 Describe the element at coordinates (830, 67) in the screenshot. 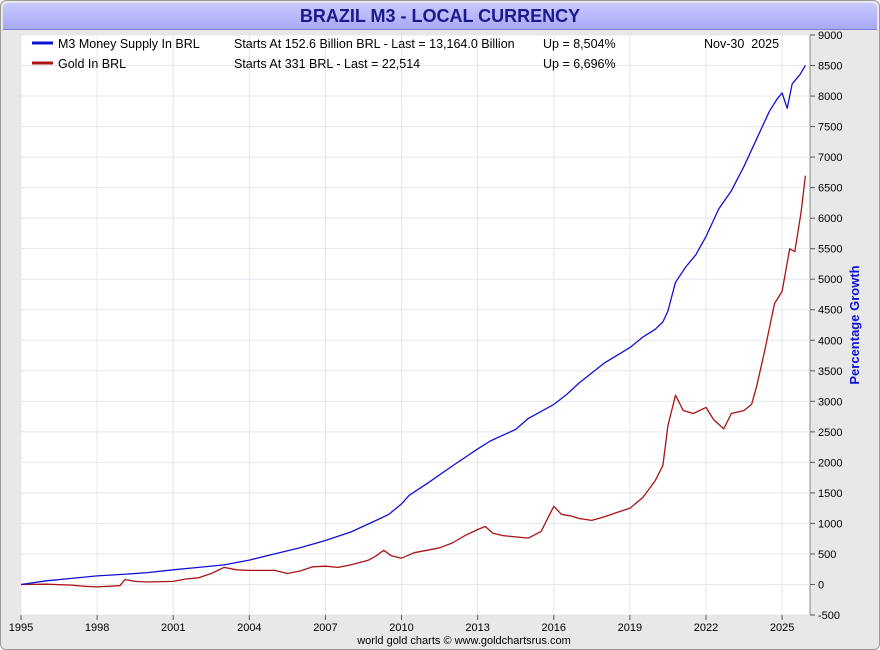

I see `y-tick-label: 8500` at that location.